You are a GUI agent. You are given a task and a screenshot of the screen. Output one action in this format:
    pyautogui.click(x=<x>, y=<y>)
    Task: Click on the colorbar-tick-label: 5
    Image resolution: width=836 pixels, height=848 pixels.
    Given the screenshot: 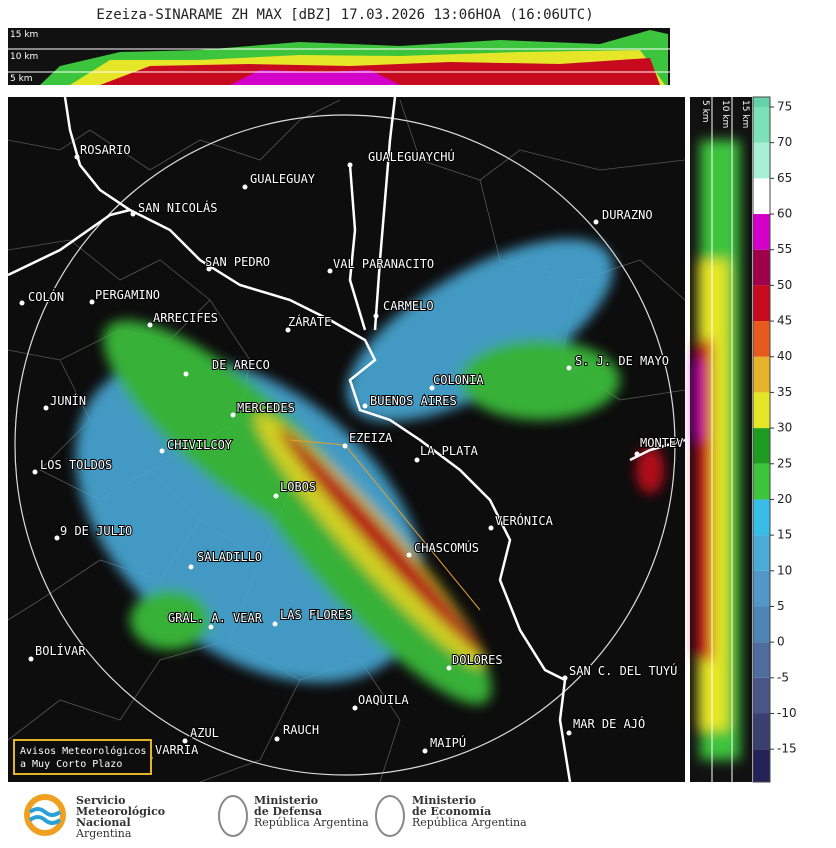 What is the action you would take?
    pyautogui.click(x=781, y=606)
    